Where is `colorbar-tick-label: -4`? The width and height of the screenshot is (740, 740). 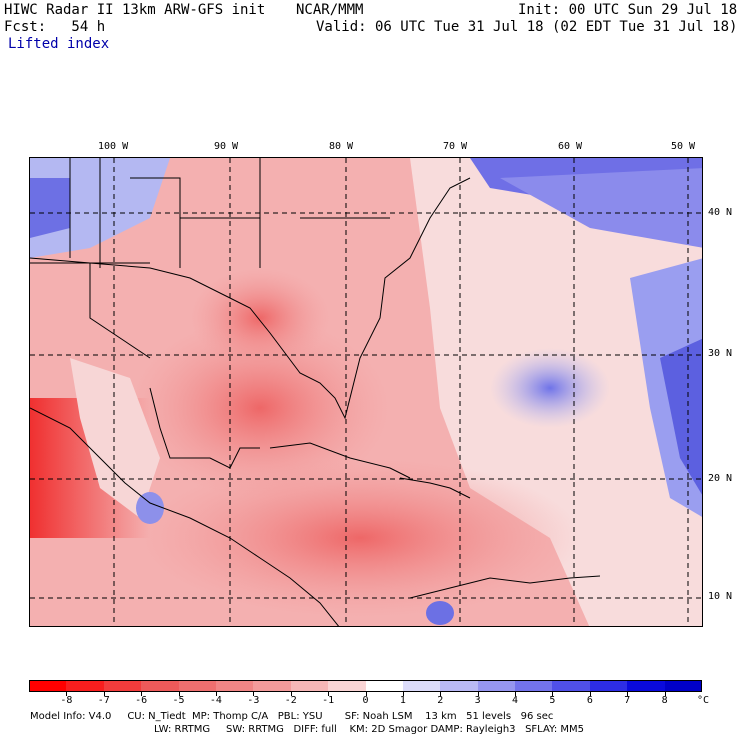
colorbar-tick-label: -4 is located at coordinates (215, 700).